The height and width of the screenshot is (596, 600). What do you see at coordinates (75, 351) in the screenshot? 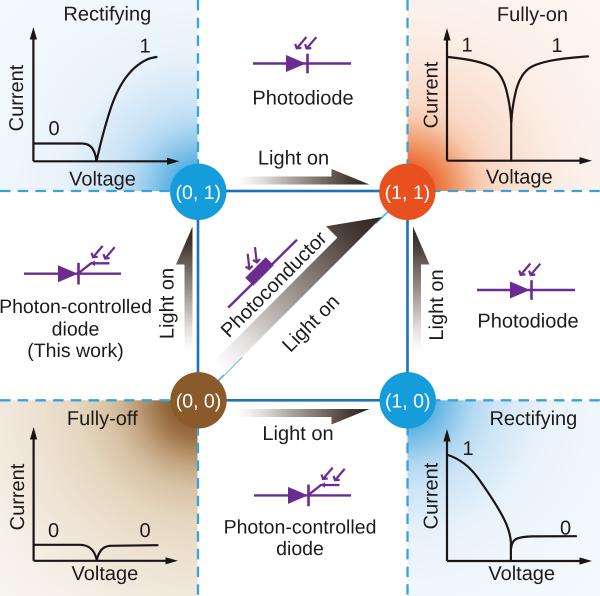
I see `svg-text: (This work)` at bounding box center [75, 351].